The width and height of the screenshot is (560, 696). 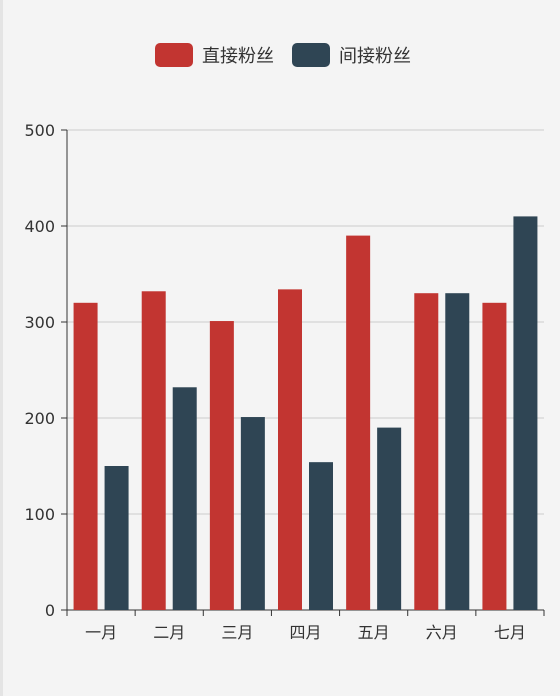 What do you see at coordinates (311, 55) in the screenshot?
I see `legend-swatch-indirect-fans` at bounding box center [311, 55].